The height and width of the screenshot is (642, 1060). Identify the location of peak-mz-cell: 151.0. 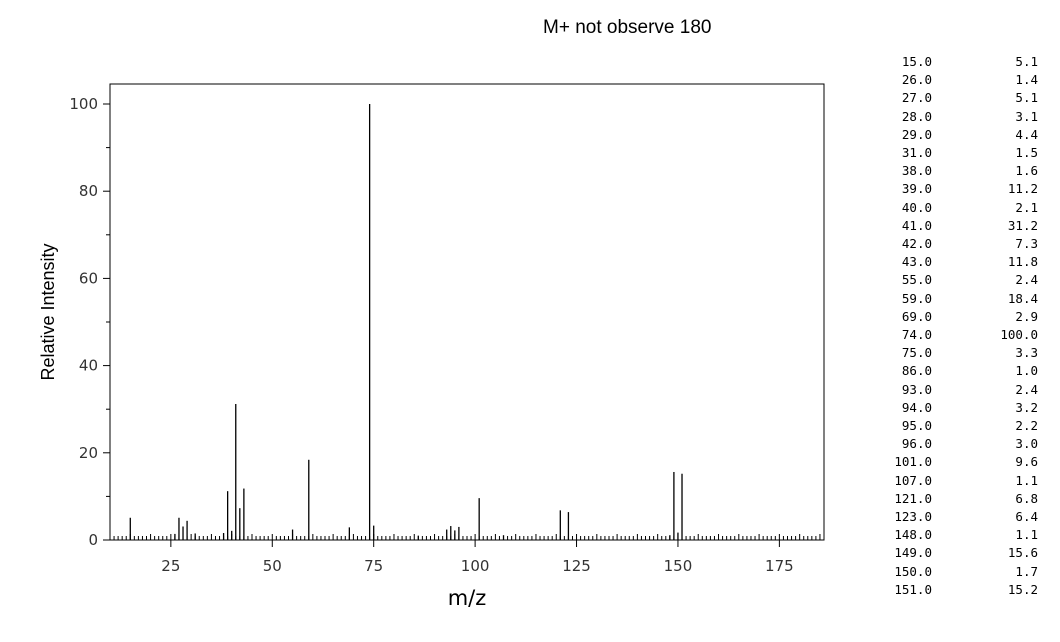
(913, 589).